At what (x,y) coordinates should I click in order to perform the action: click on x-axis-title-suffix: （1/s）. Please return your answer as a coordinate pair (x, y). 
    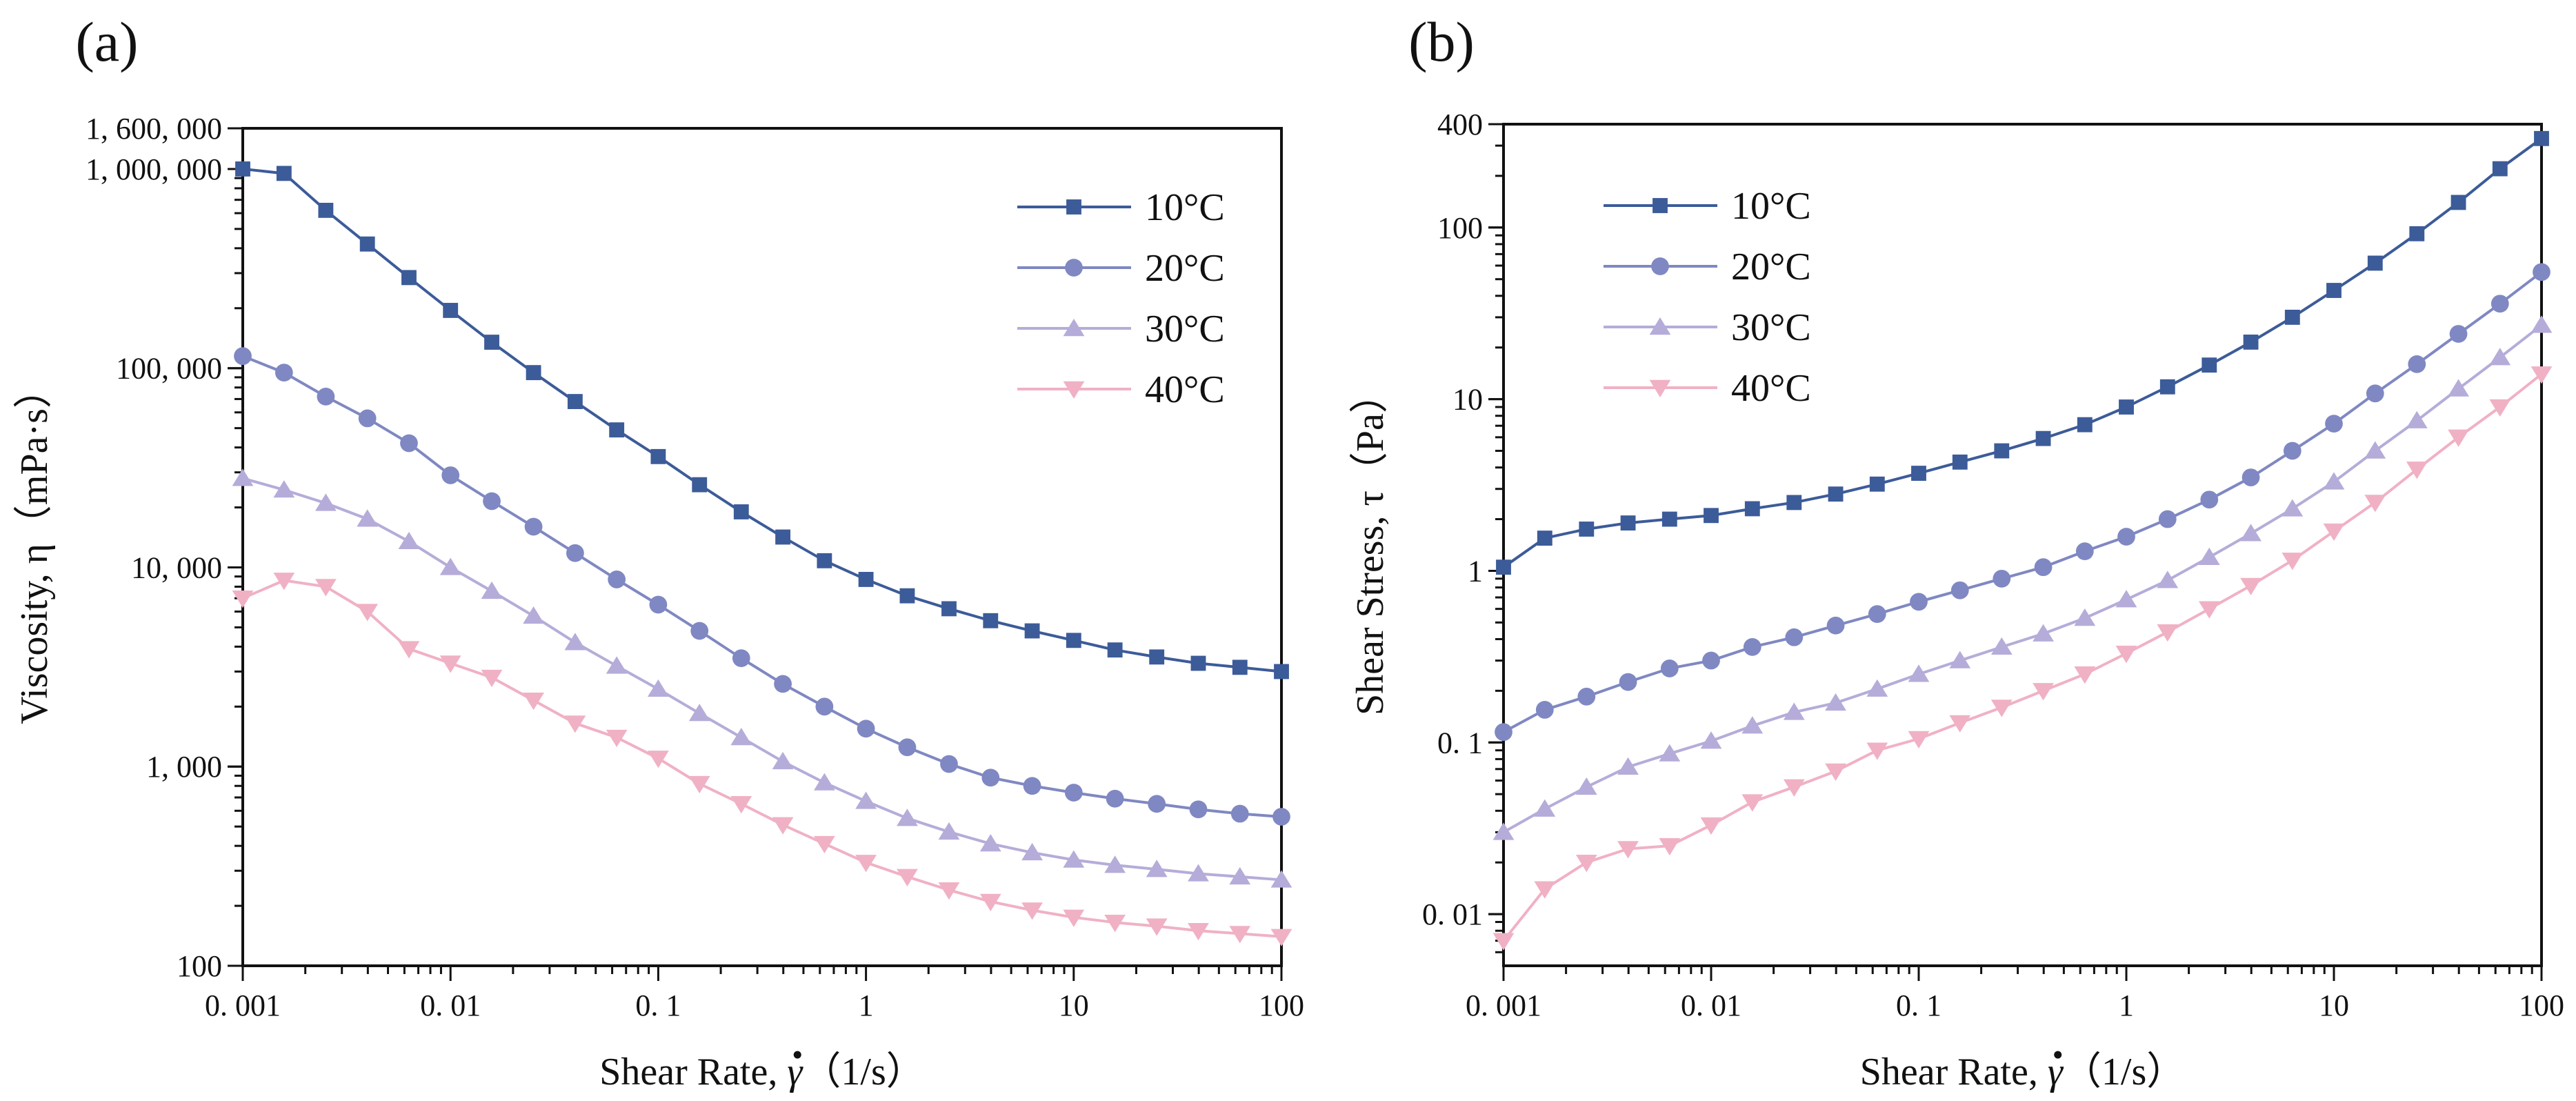
    Looking at the image, I should click on (2124, 1072).